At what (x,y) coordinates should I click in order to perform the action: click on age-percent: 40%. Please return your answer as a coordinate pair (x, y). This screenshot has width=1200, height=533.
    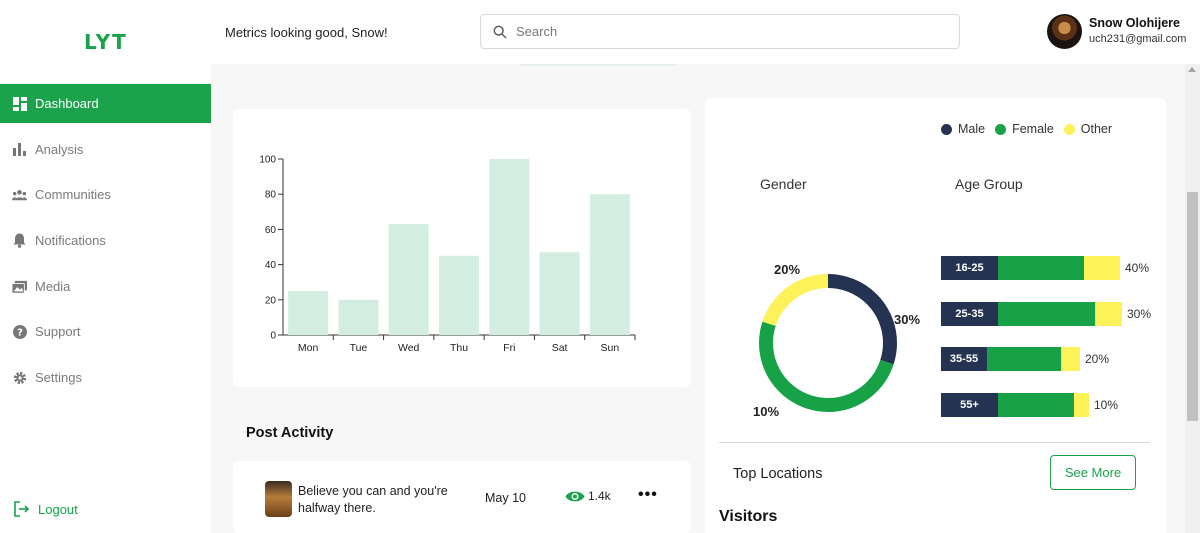
    Looking at the image, I should click on (1137, 268).